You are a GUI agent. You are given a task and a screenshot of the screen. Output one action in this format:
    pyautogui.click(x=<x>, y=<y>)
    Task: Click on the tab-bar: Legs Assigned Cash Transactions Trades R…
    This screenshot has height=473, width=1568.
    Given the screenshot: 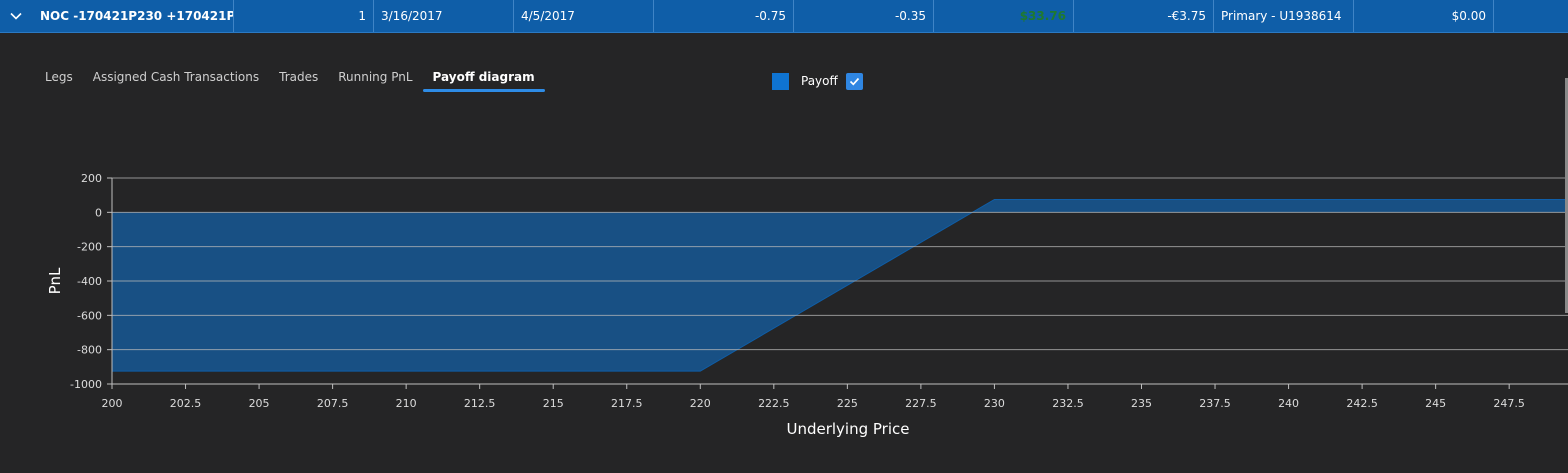 What is the action you would take?
    pyautogui.click(x=290, y=82)
    